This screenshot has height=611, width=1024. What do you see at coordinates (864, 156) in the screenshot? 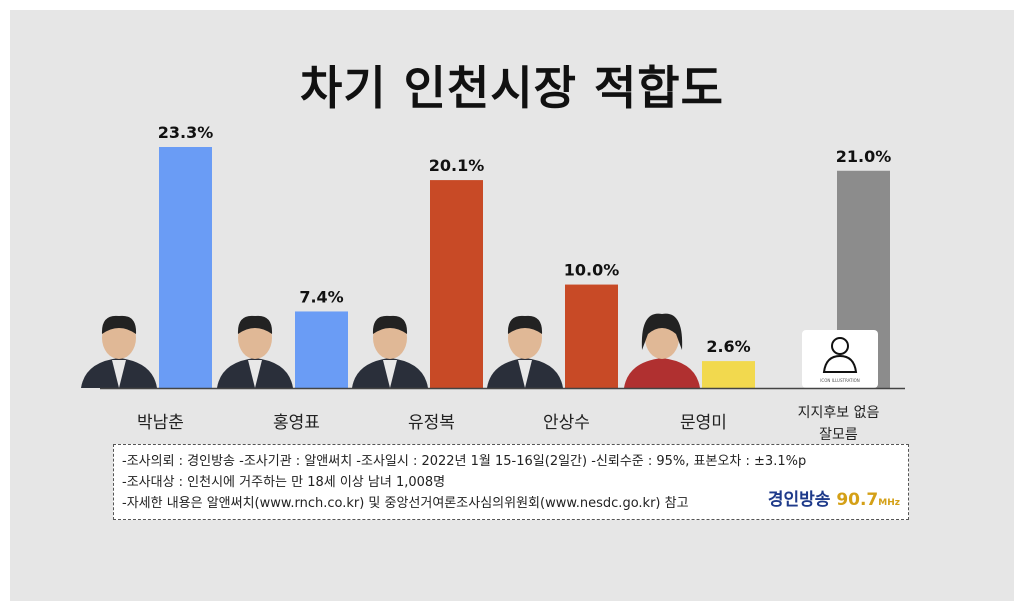
I see `value-label-6: 21.0%` at bounding box center [864, 156].